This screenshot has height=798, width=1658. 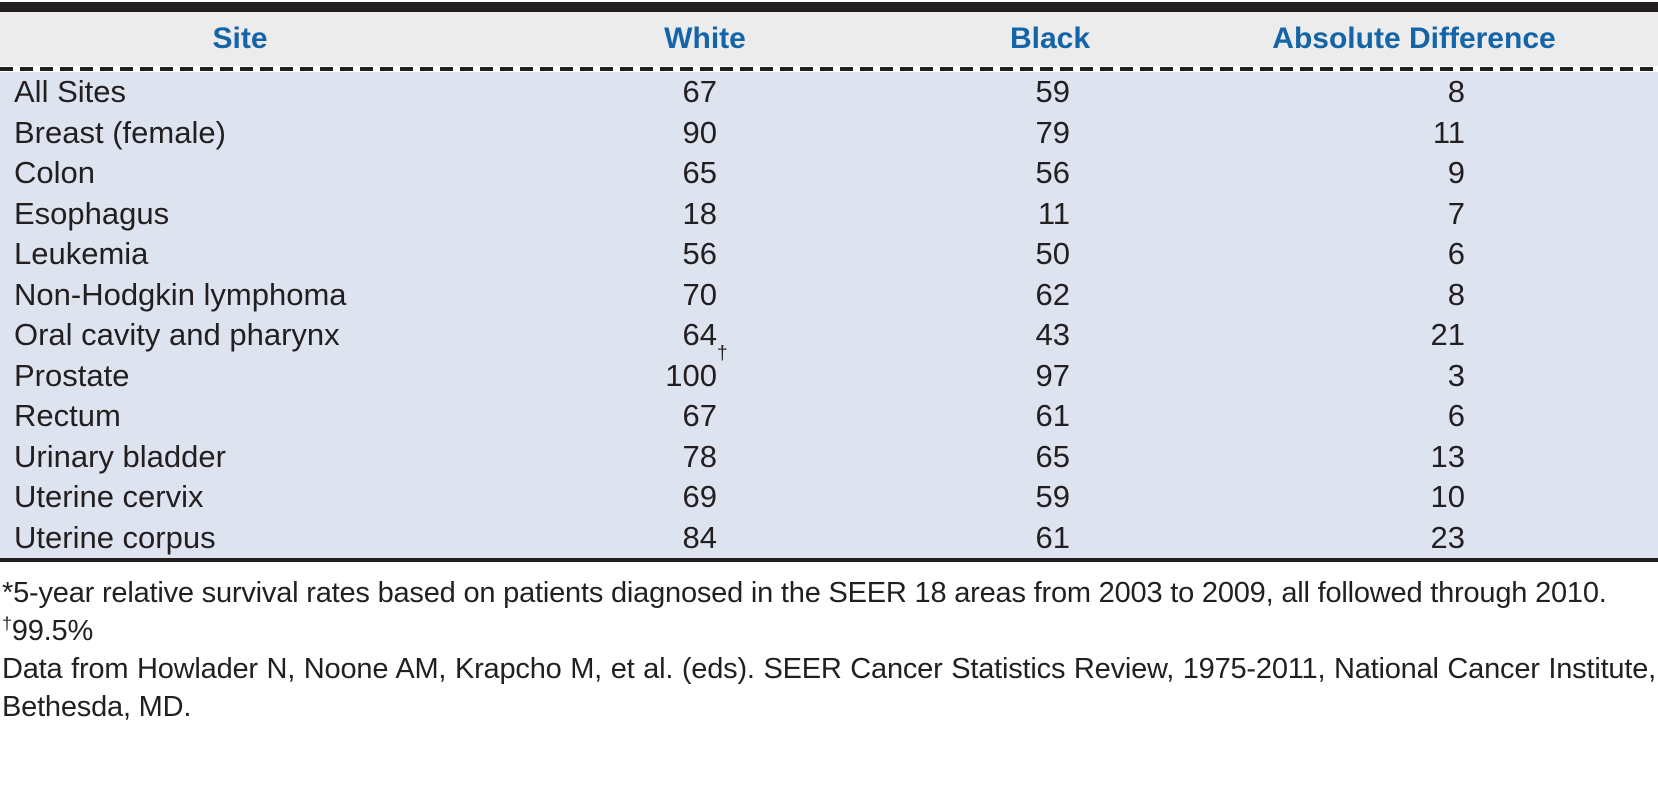 What do you see at coordinates (1456, 375) in the screenshot?
I see `absolute-difference-cell: 3` at bounding box center [1456, 375].